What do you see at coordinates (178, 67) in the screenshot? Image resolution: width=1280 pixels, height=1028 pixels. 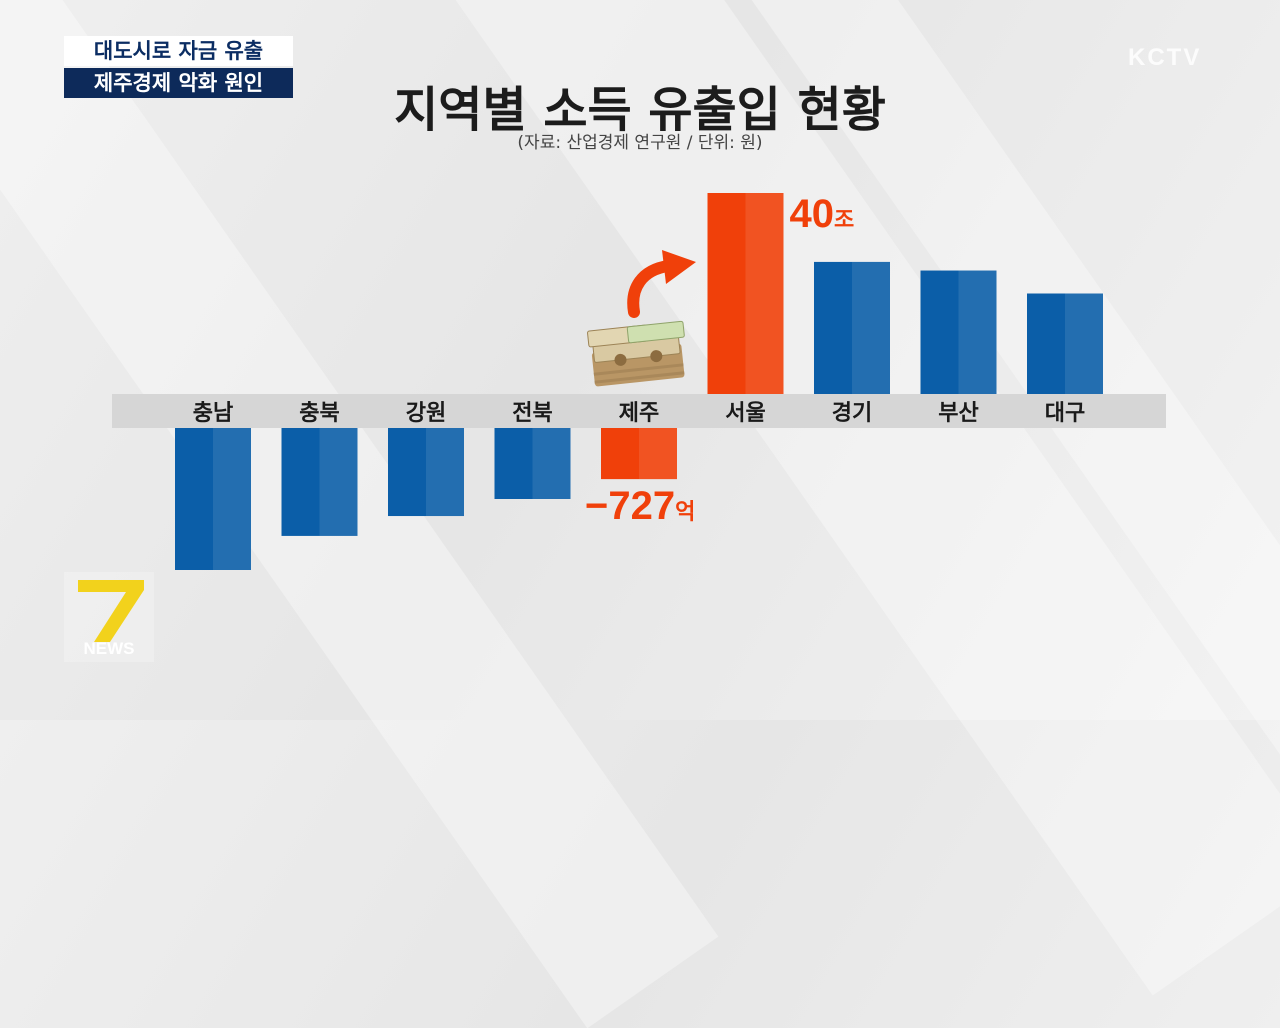 I see `news-headline: 대도시로 자금 유출 제주경제 악화 원인` at bounding box center [178, 67].